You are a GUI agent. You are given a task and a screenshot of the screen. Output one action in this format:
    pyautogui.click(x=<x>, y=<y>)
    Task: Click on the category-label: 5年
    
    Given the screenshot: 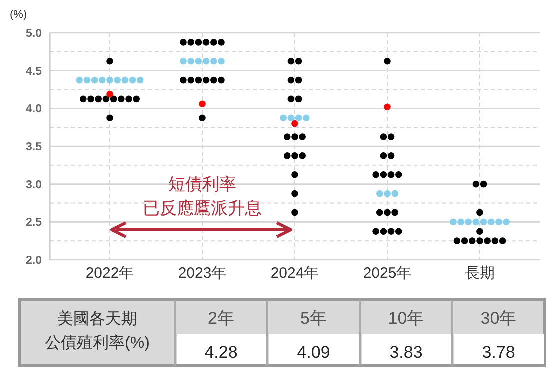 What is the action you would take?
    pyautogui.click(x=313, y=318)
    